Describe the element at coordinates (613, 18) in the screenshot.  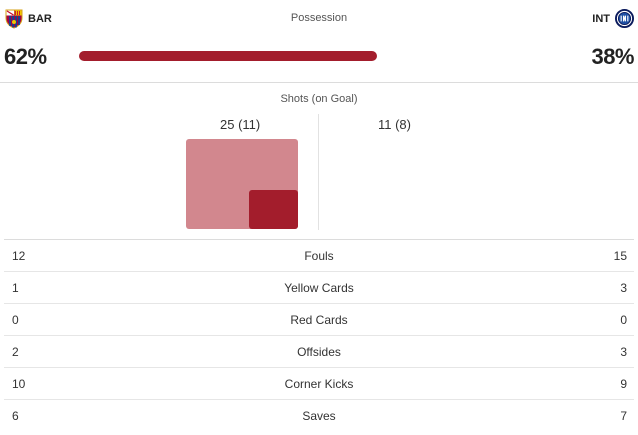
I see `away-team: INT` at that location.